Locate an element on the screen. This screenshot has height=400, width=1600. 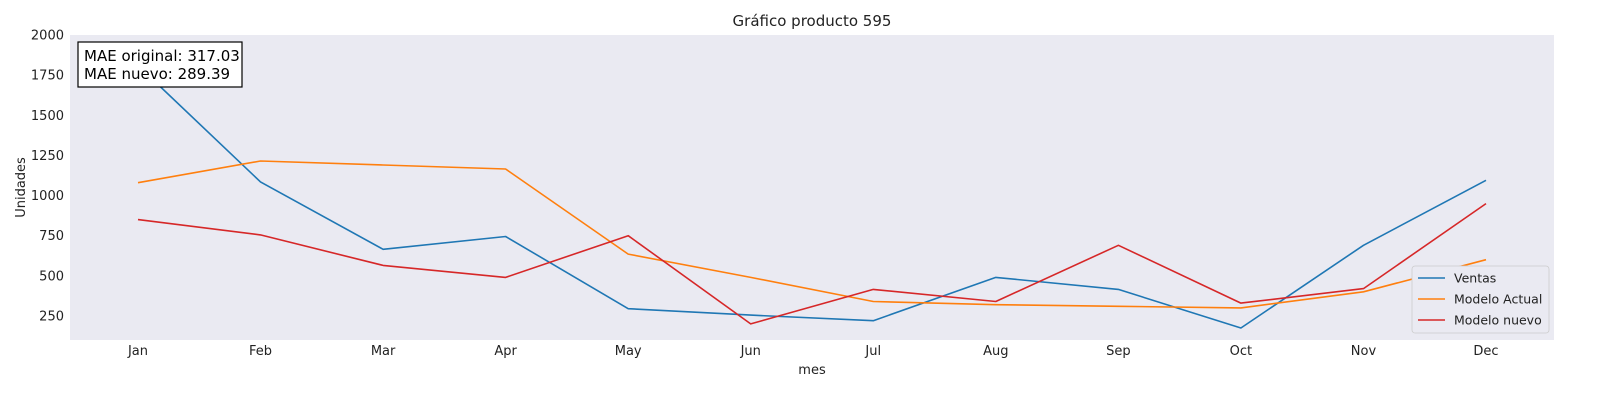
legend-frame is located at coordinates (1480, 299).